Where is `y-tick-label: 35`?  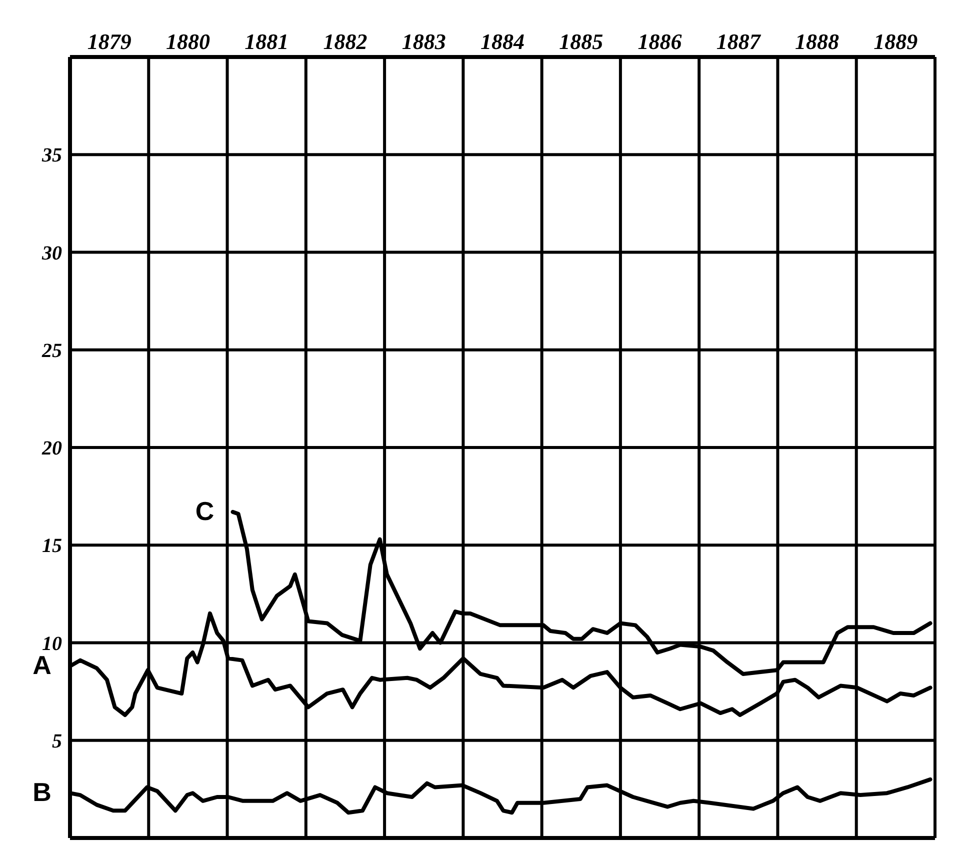
y-tick-label: 35 is located at coordinates (51, 155).